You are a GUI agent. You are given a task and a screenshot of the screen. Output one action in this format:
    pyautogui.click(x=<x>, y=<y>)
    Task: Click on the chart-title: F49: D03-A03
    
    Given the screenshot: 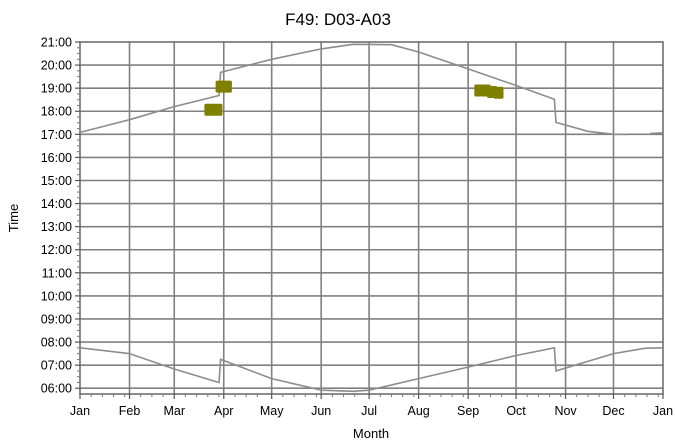 What is the action you would take?
    pyautogui.click(x=338, y=19)
    